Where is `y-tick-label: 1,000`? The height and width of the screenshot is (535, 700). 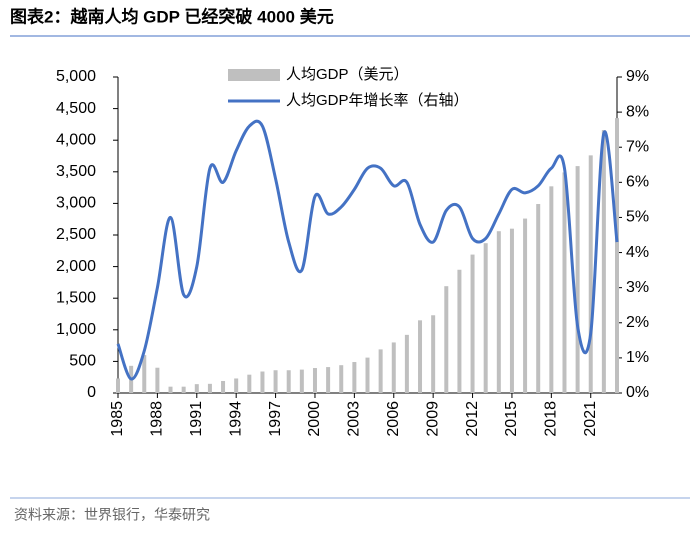
y-tick-label: 1,000 is located at coordinates (76, 329).